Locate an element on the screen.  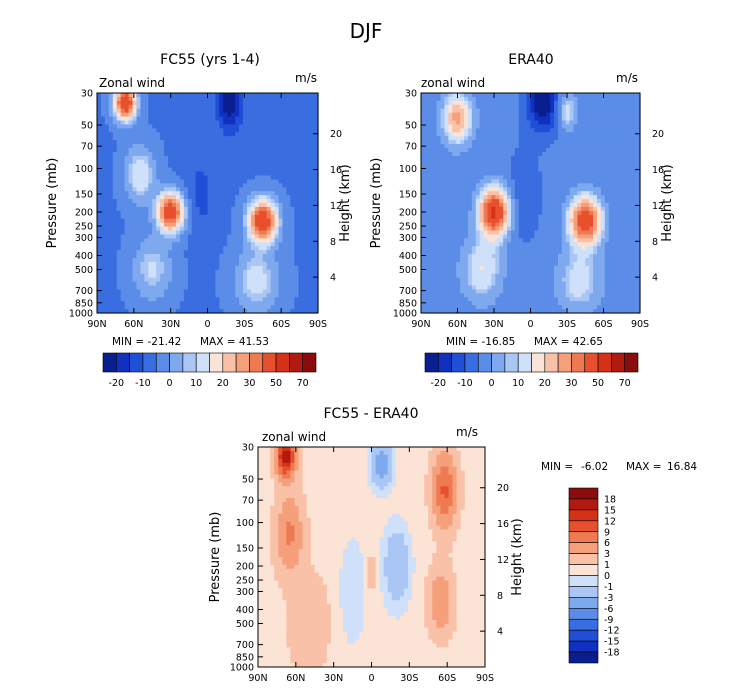
y-tick-label: 70 is located at coordinates (87, 147).